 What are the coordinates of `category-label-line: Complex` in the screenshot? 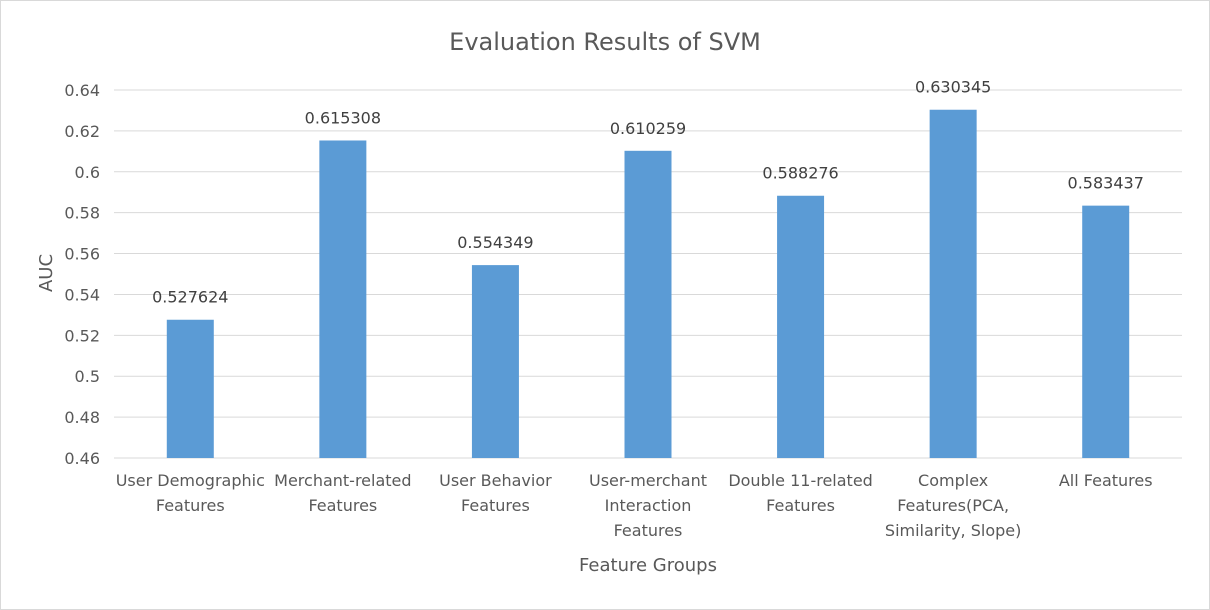 It's located at (953, 480).